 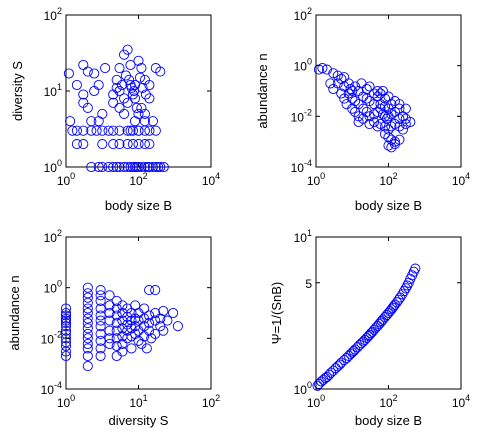 I want to click on y-tick-label: 10⁻⁴, so click(x=51, y=388).